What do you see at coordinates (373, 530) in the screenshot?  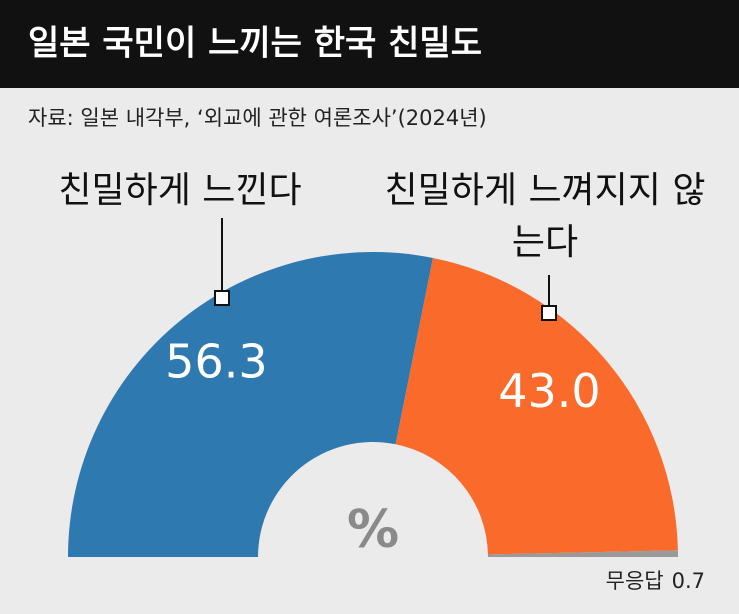 I see `unit-label: %` at bounding box center [373, 530].